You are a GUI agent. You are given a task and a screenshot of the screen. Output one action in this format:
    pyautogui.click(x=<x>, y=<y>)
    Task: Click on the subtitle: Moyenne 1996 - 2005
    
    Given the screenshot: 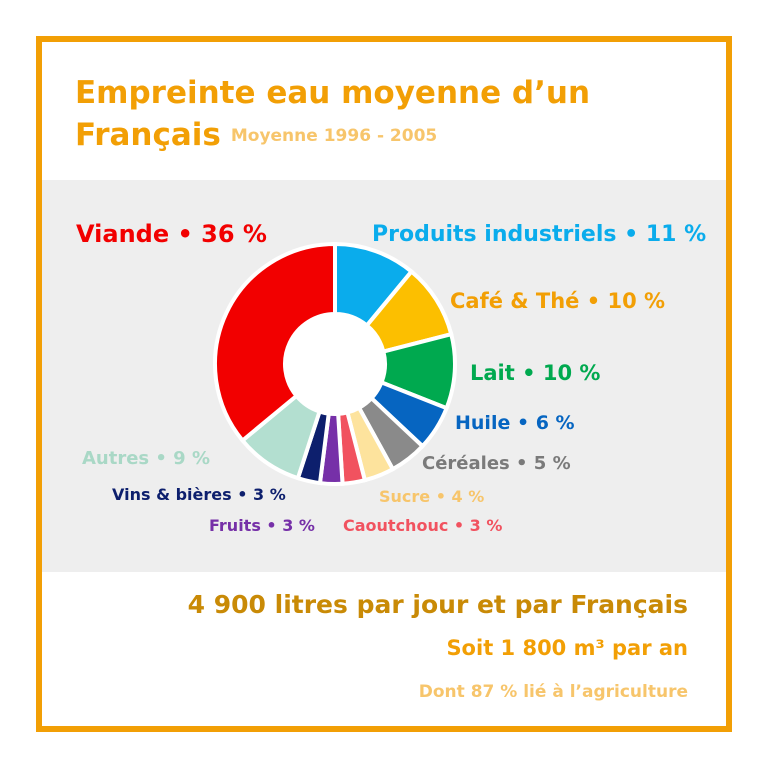 What is the action you would take?
    pyautogui.click(x=334, y=136)
    